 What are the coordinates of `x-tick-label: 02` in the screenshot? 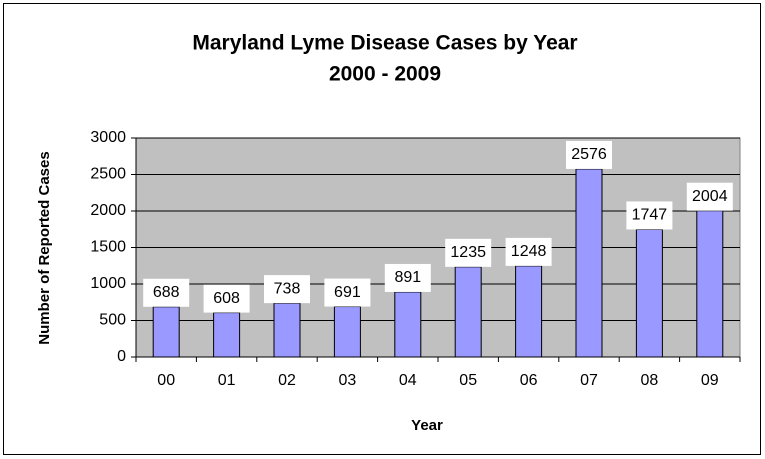 It's located at (287, 380).